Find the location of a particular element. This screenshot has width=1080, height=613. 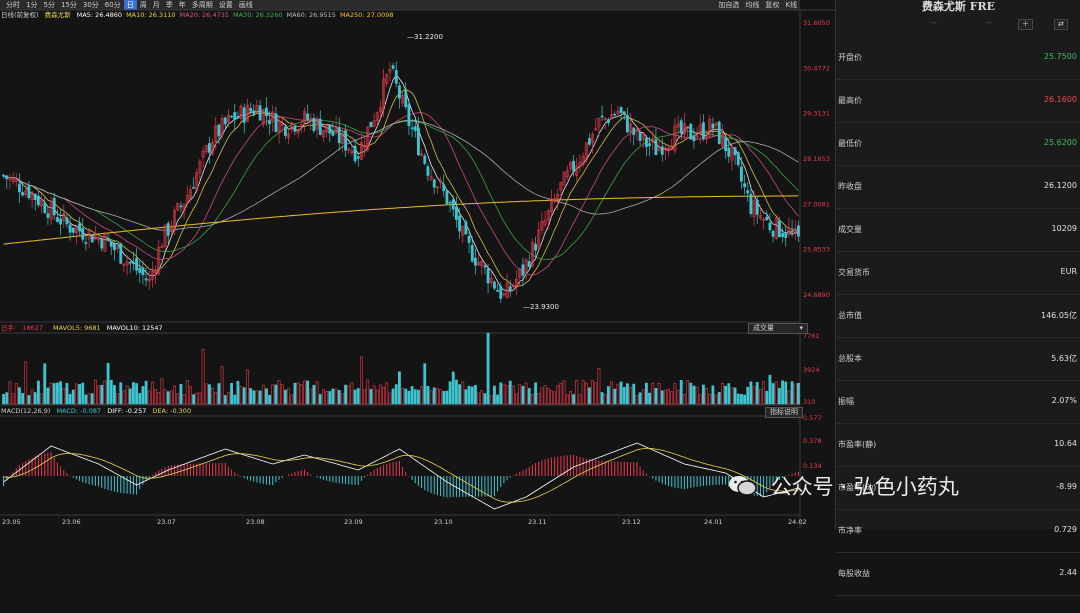

period-tab-7: 周 is located at coordinates (143, 5).